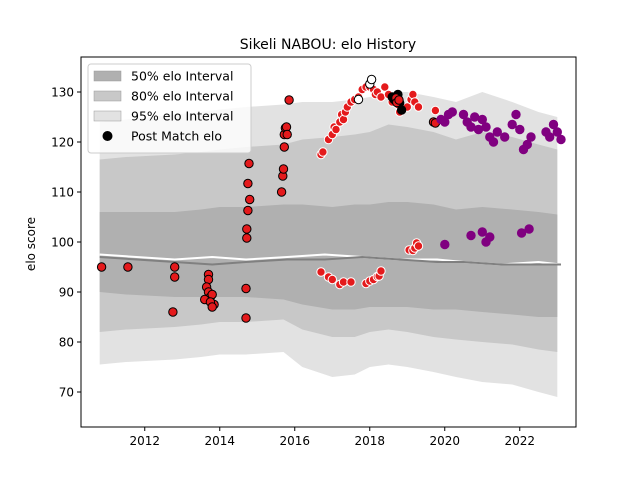 This screenshot has width=640, height=480. I want to click on x-tick-label: 2014, so click(219, 441).